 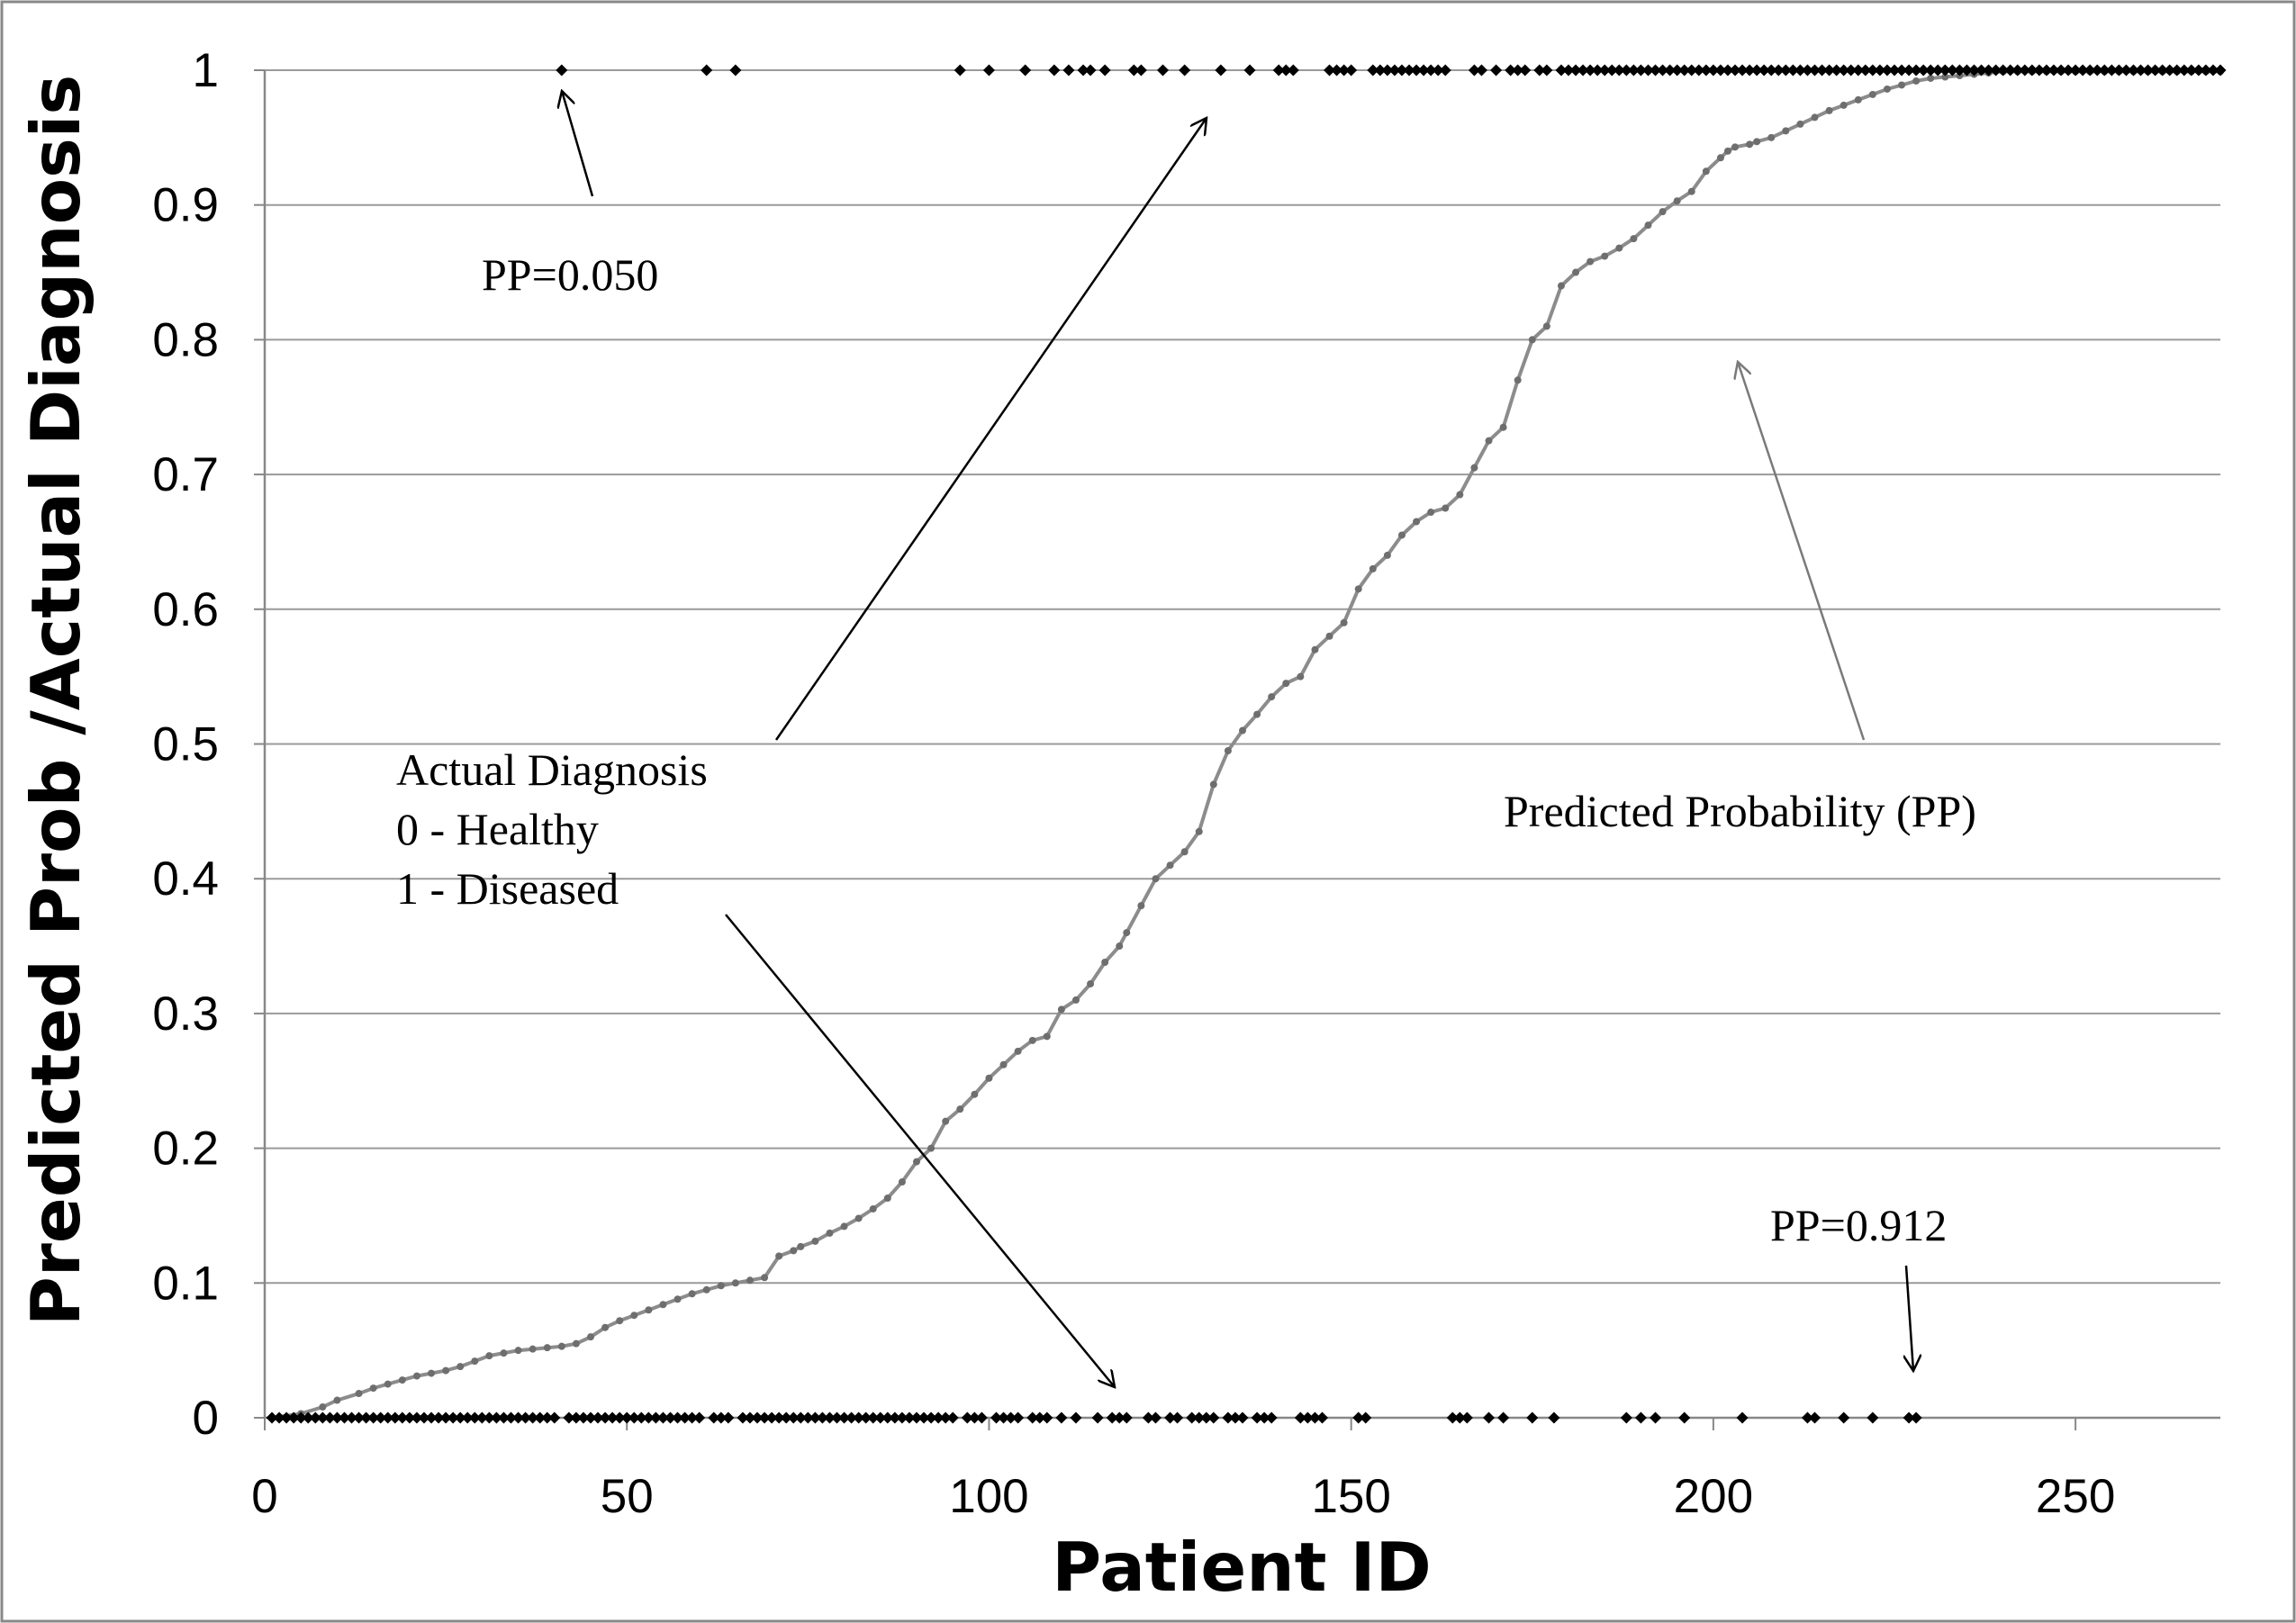 What do you see at coordinates (185, 609) in the screenshot?
I see `y-tick-label: 0.6` at bounding box center [185, 609].